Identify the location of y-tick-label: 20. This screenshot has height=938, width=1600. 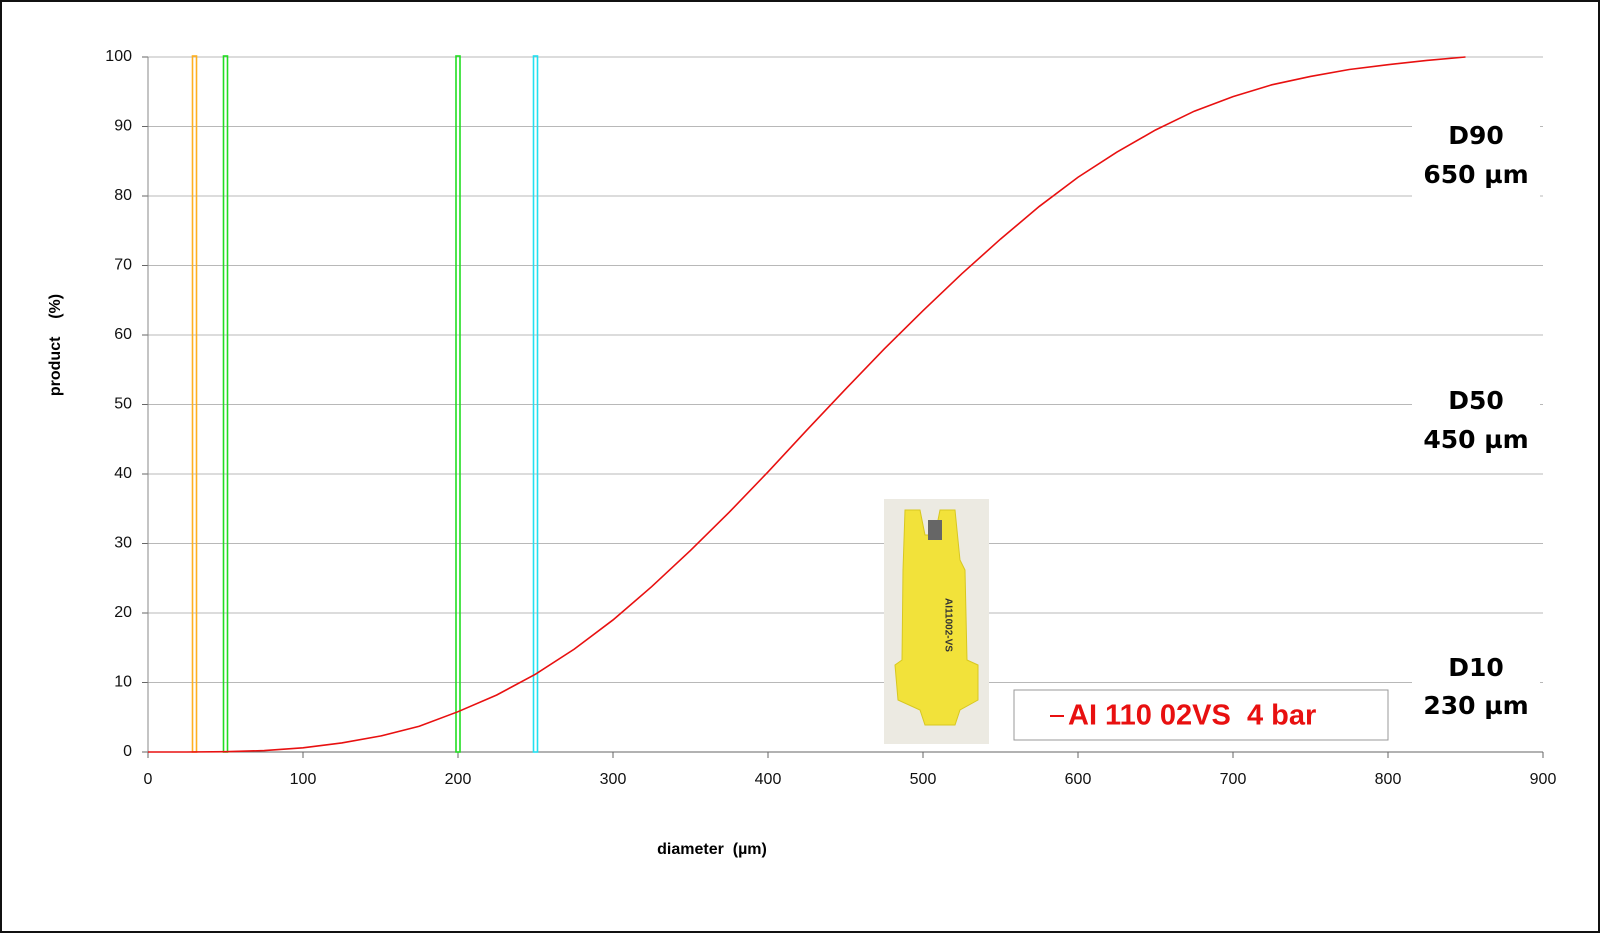
(123, 612).